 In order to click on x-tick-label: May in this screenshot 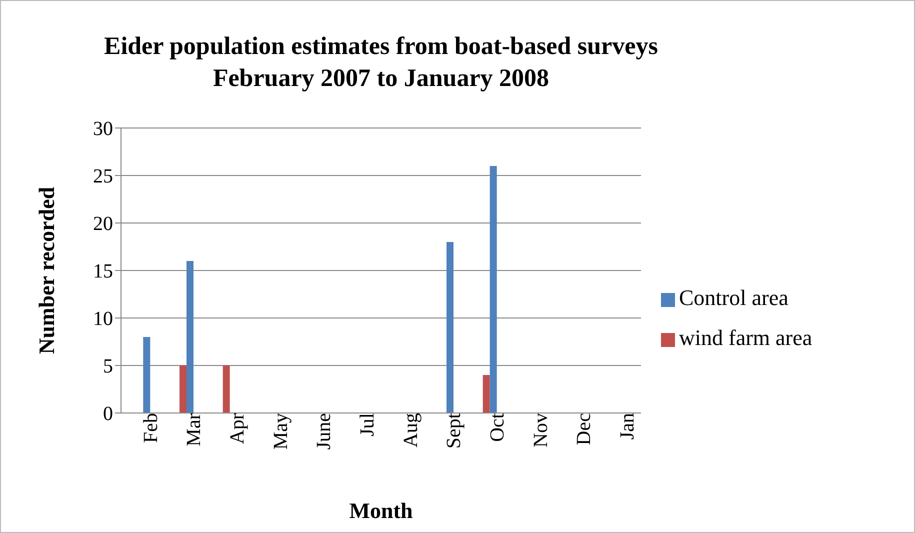, I will do `click(281, 431)`.